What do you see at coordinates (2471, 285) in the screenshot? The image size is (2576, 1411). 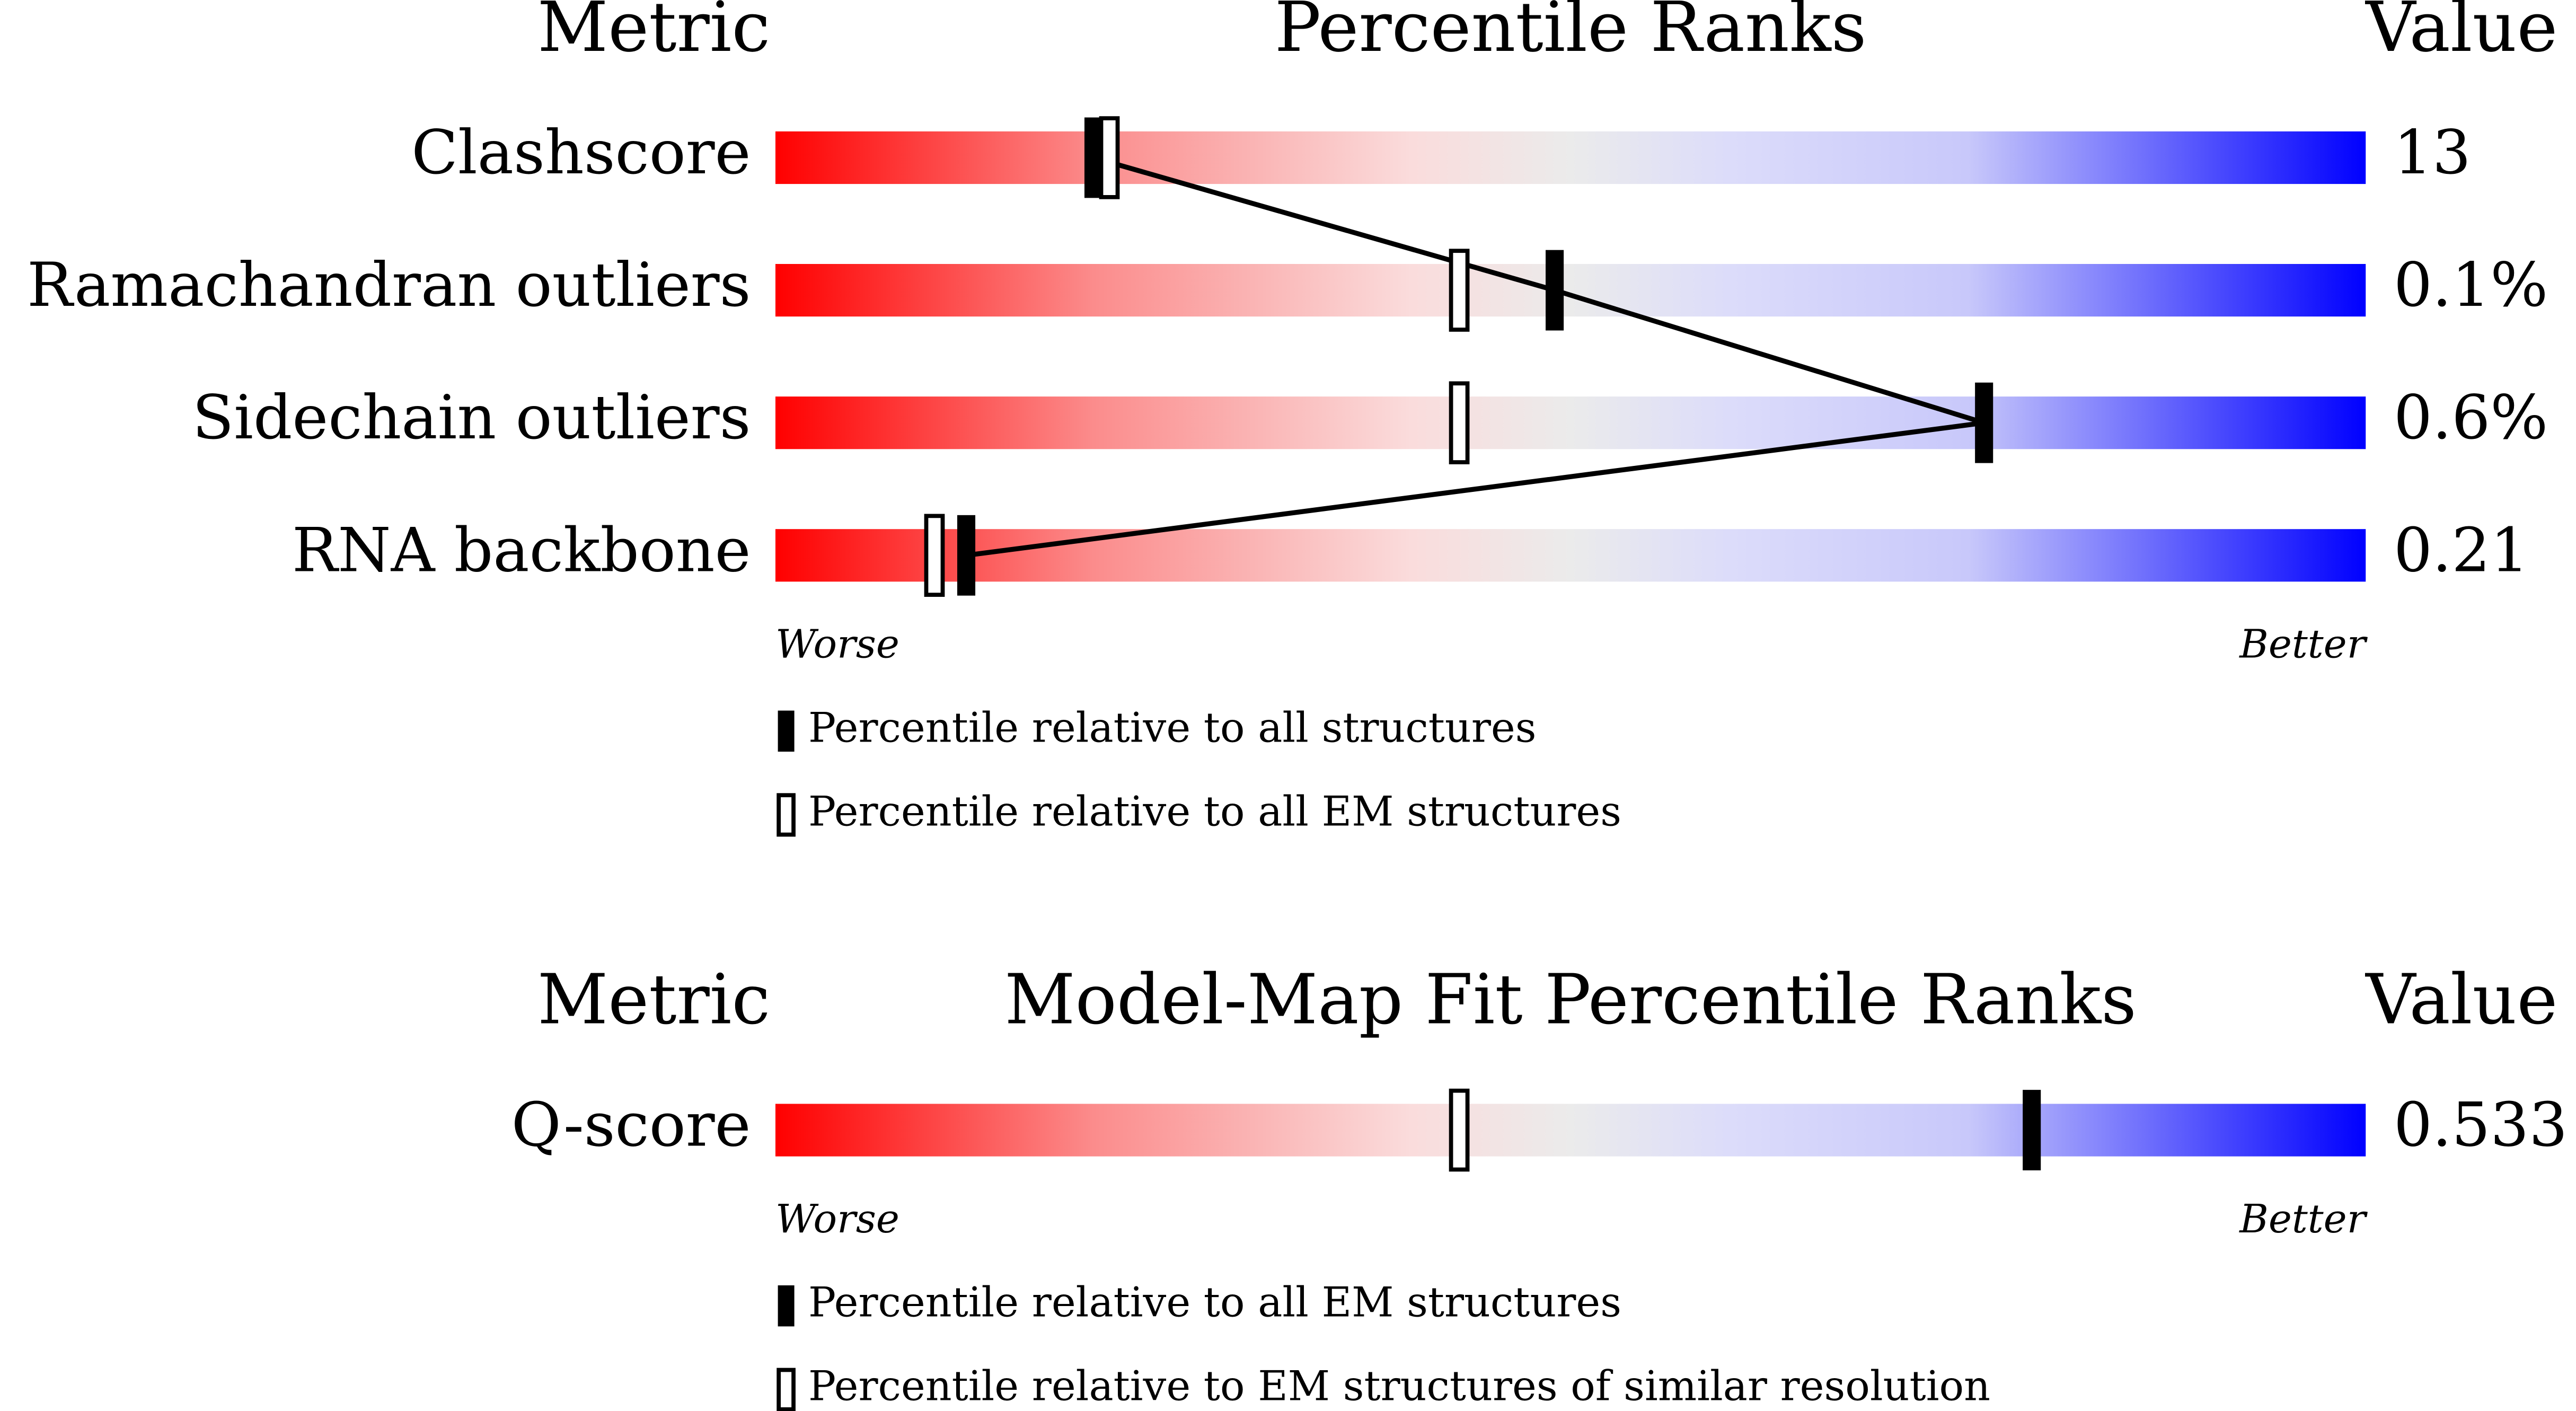 I see `metric-value: 0.1%` at bounding box center [2471, 285].